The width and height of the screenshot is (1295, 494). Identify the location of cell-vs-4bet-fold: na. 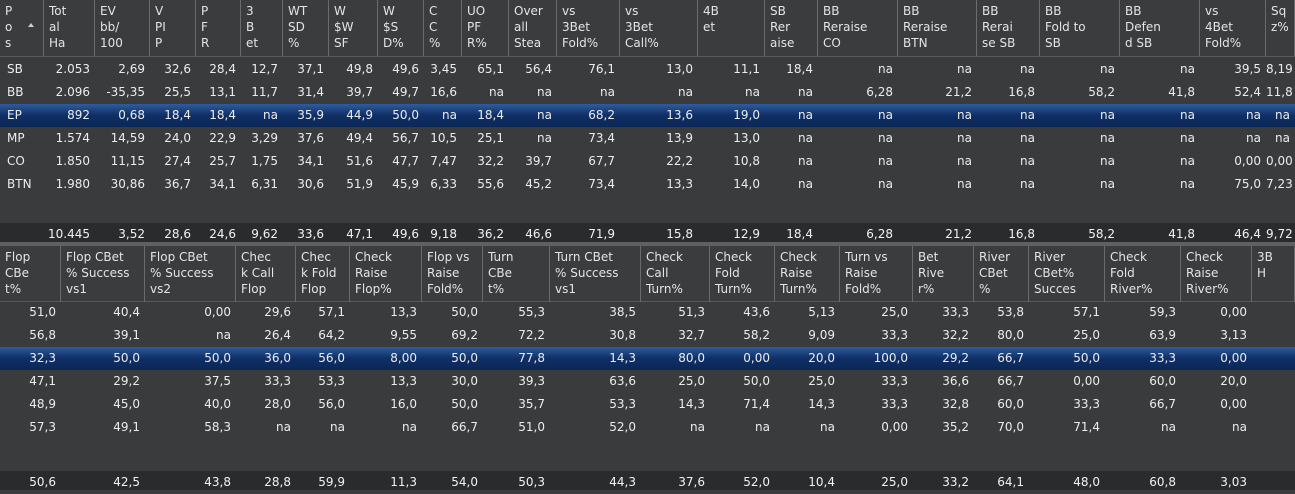
(1253, 115).